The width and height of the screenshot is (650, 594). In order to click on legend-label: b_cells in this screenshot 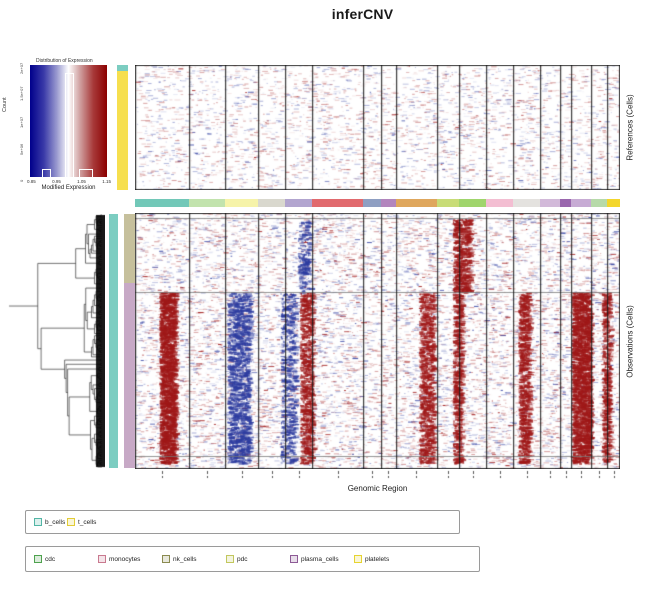, I will do `click(55, 522)`.